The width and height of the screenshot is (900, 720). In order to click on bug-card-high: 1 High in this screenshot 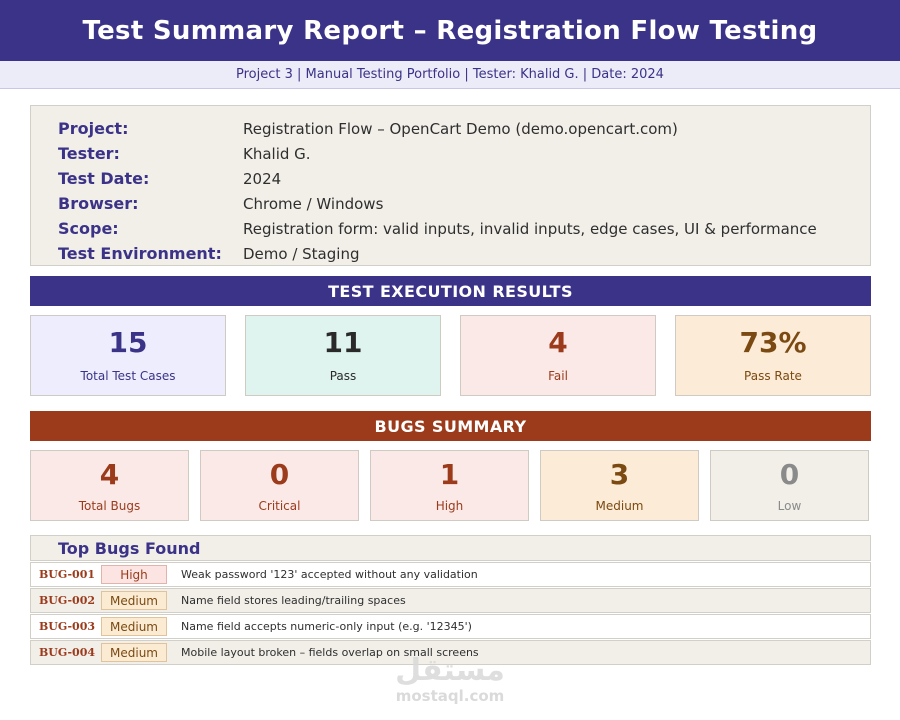, I will do `click(449, 485)`.